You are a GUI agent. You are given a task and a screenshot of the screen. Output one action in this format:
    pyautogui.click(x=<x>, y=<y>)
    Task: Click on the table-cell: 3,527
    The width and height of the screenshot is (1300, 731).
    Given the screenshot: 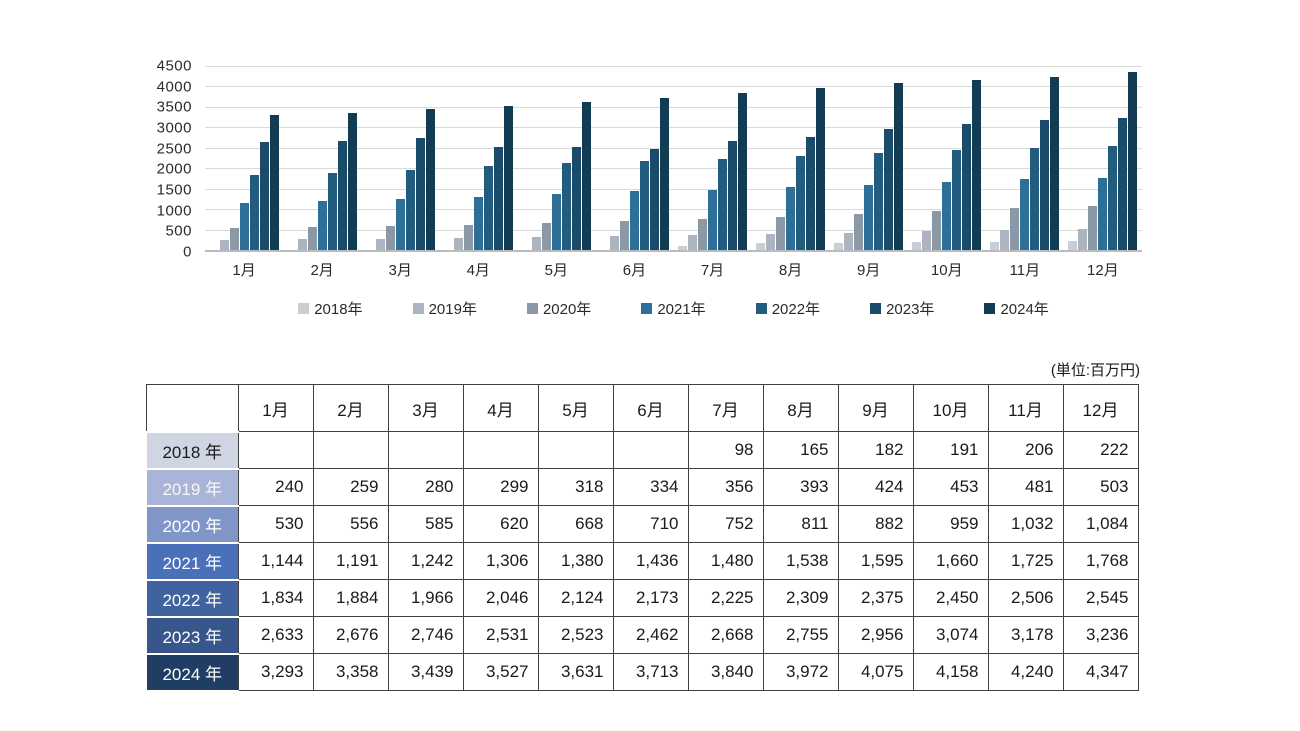 What is the action you would take?
    pyautogui.click(x=500, y=672)
    